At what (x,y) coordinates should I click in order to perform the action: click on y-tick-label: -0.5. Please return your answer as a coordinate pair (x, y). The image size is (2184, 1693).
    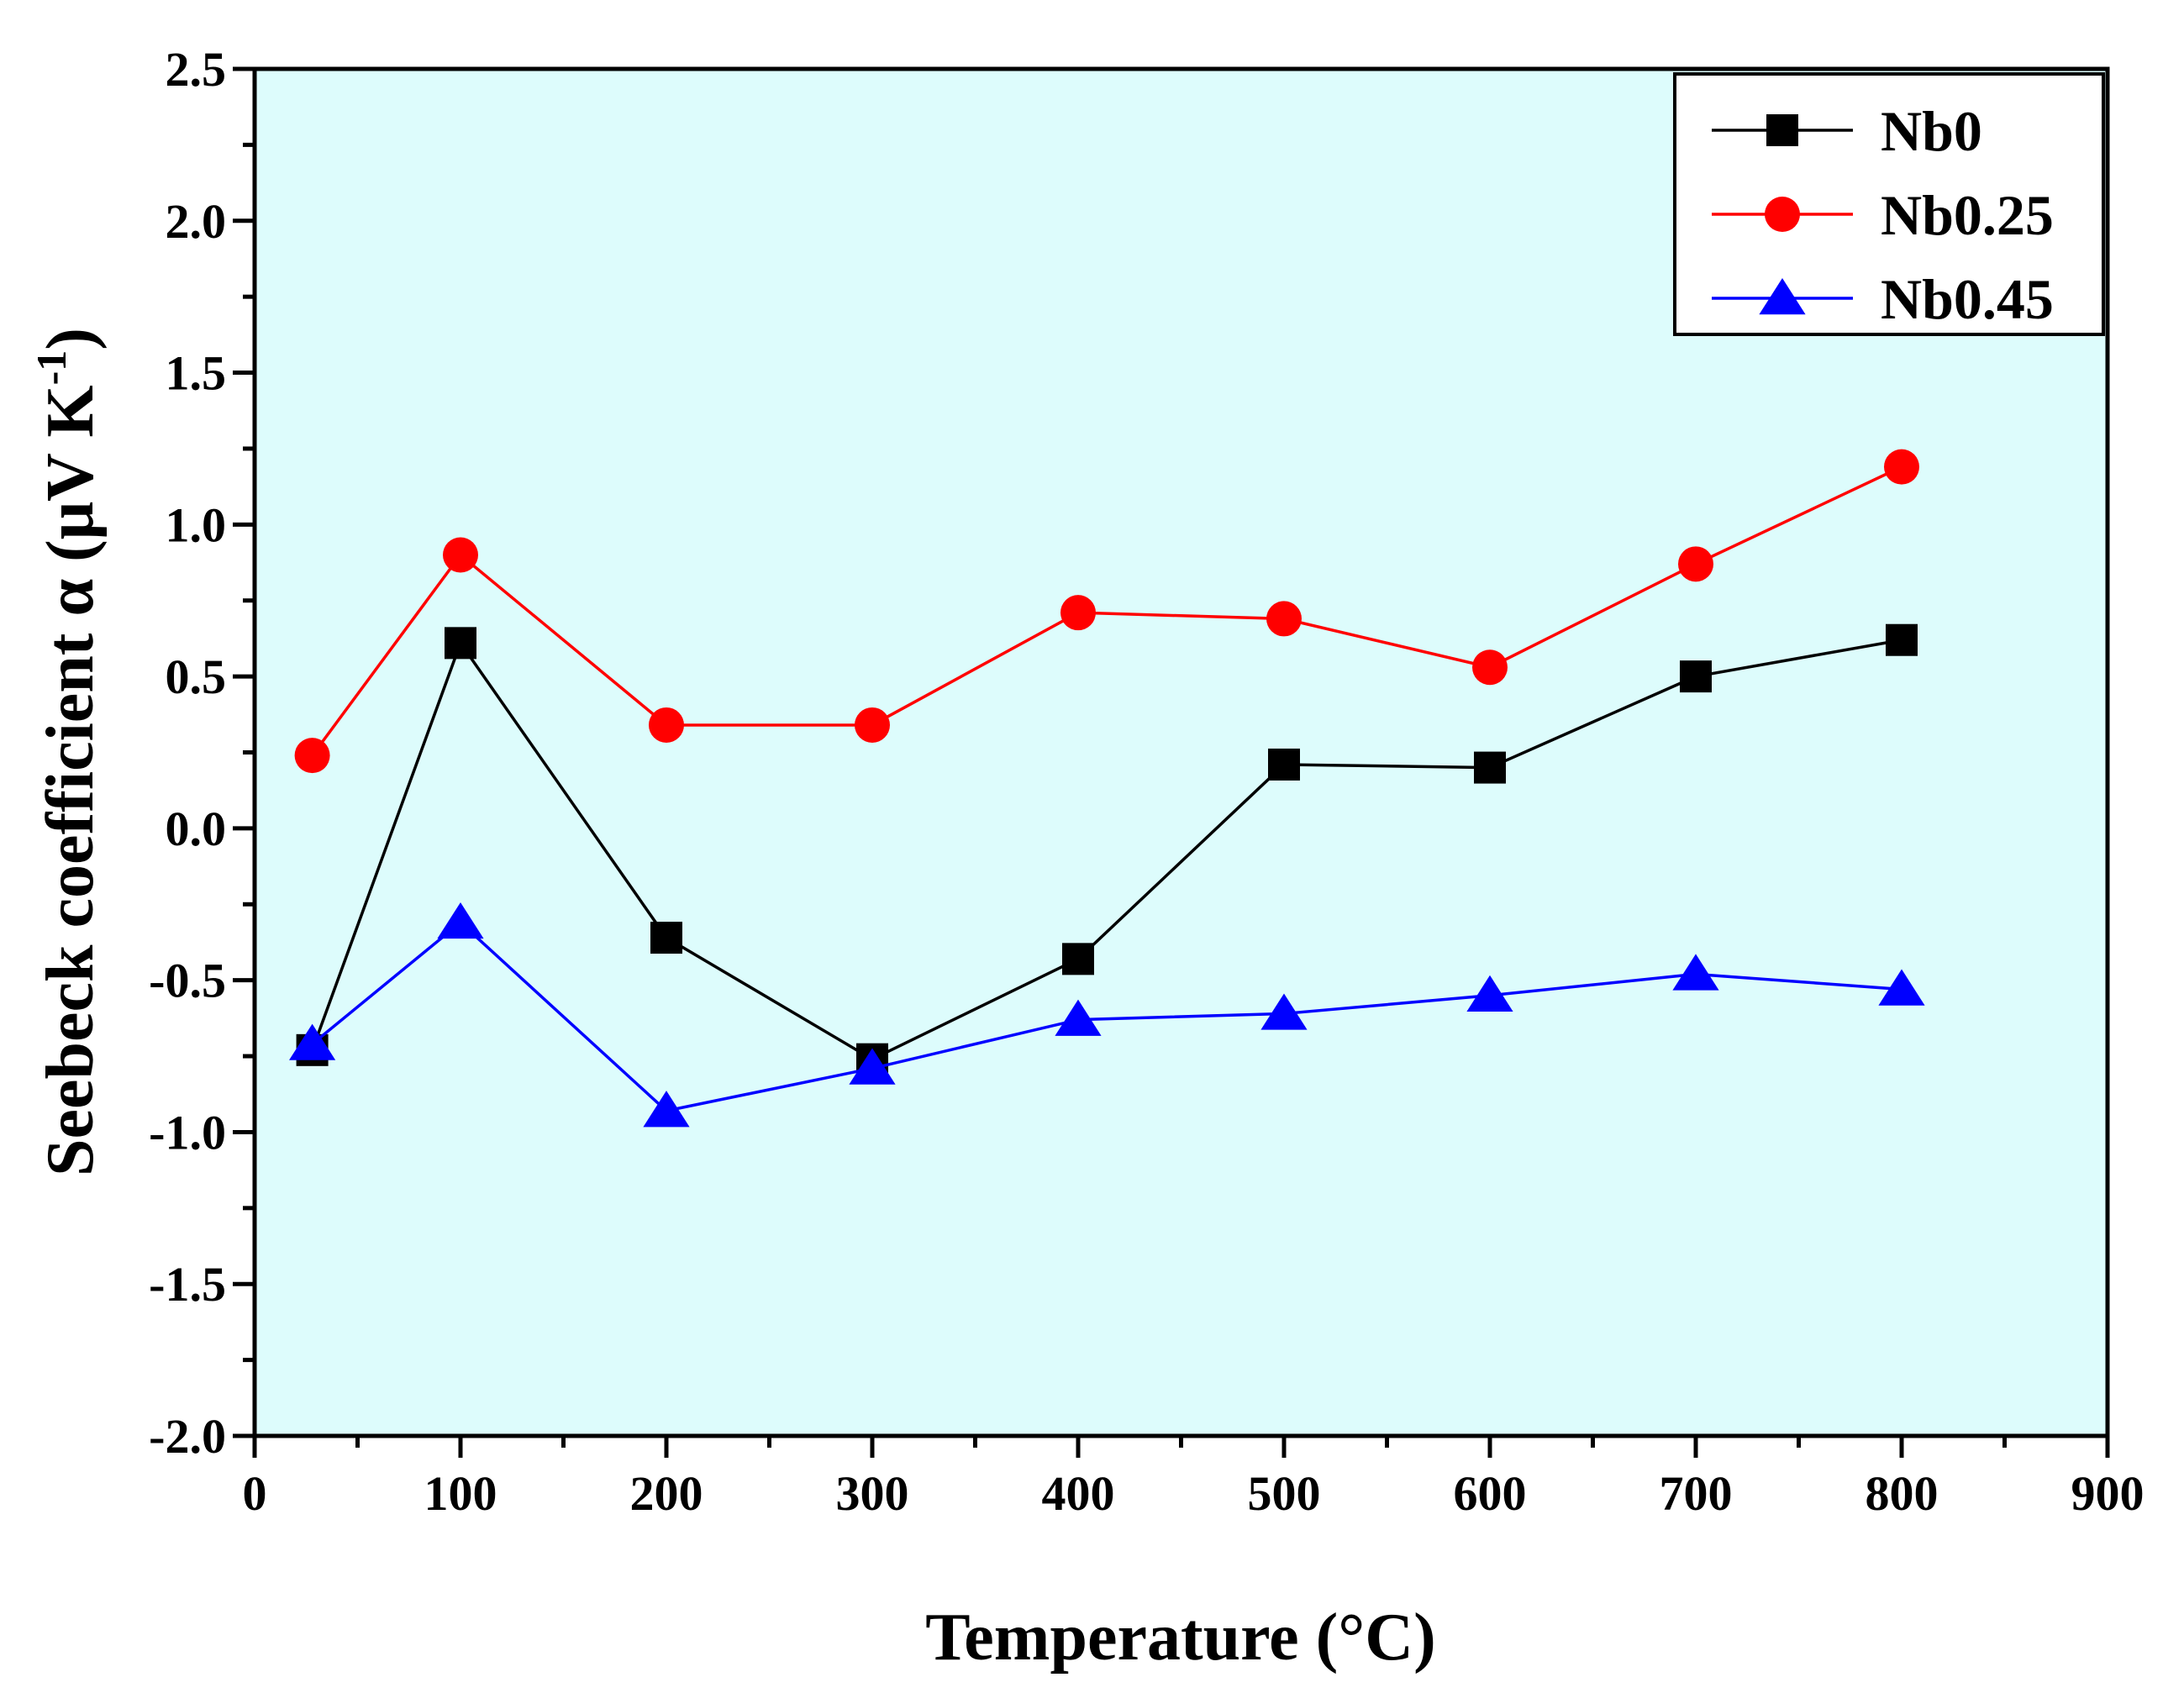
    Looking at the image, I should click on (187, 981).